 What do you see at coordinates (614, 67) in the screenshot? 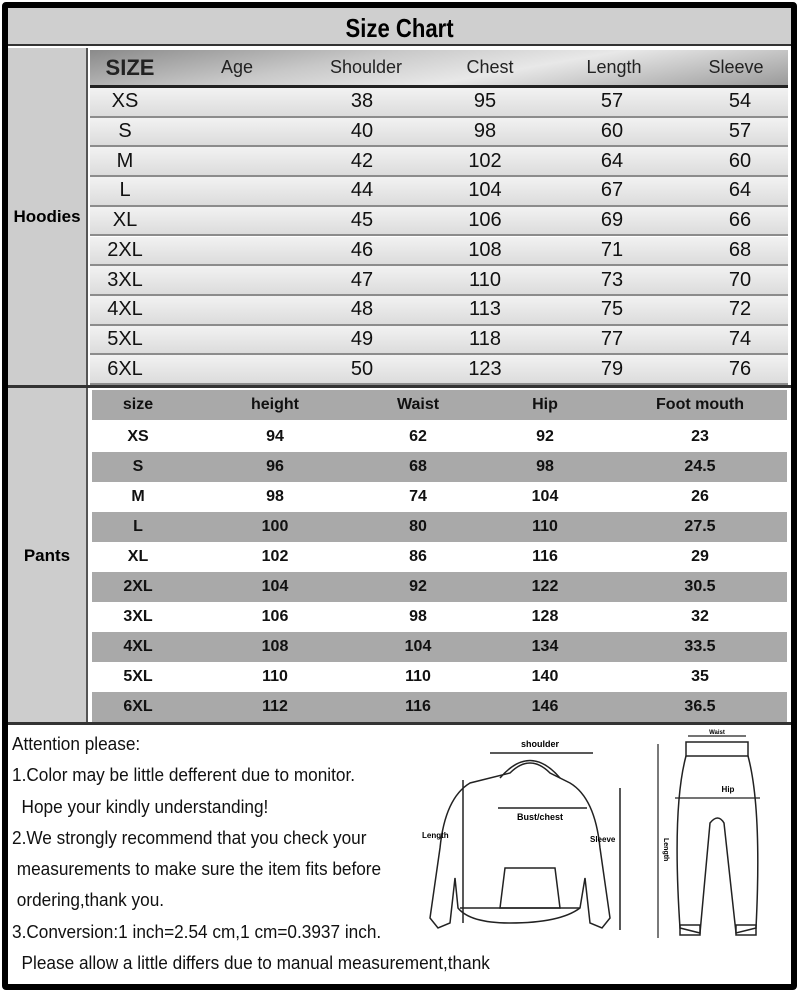
I see `hoodies-header-cell: Length` at bounding box center [614, 67].